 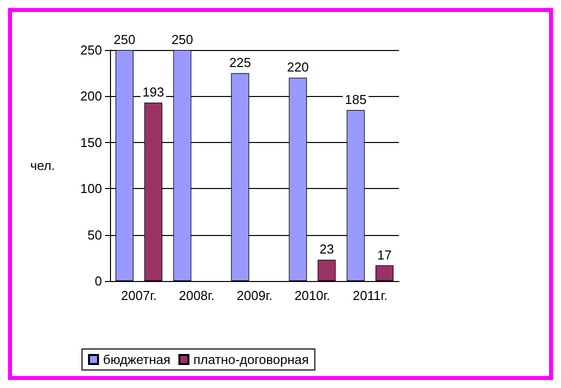 What do you see at coordinates (139, 295) in the screenshot?
I see `x-tick-label: 2007г.` at bounding box center [139, 295].